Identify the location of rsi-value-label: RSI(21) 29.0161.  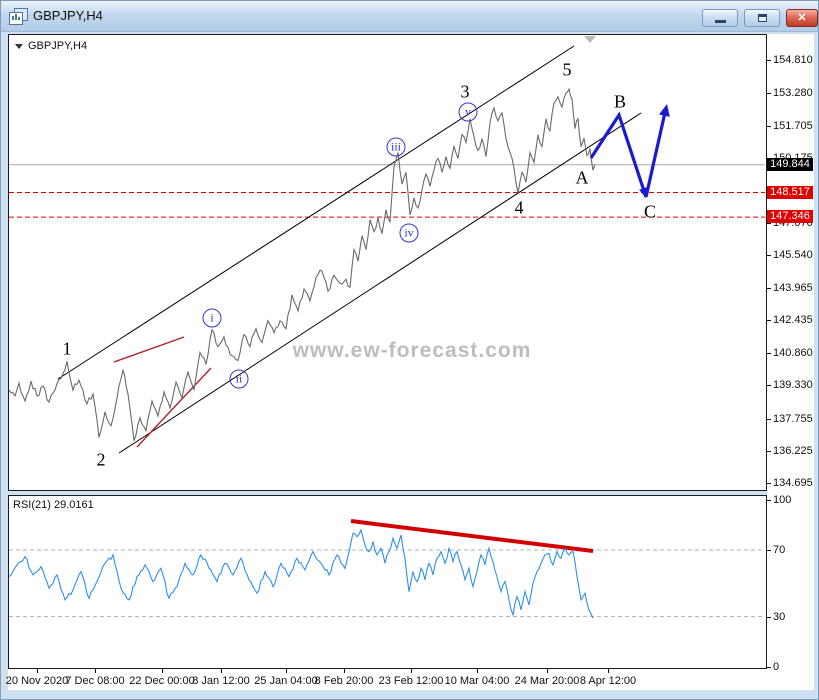
(53, 505).